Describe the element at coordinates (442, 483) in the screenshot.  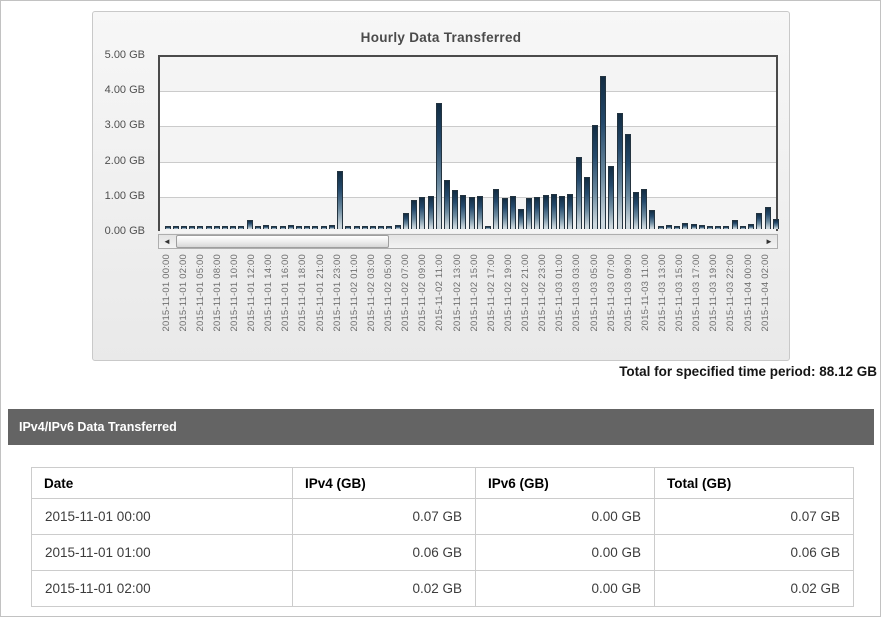
I see `table-header-row: Date IPv4 (GB) IPv6 (GB) Total (GB)` at that location.